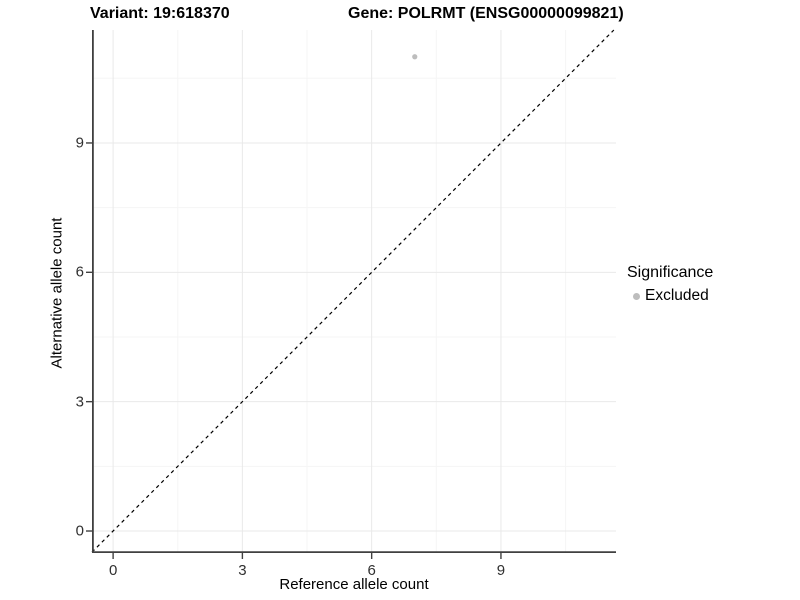 This screenshot has height=600, width=800. What do you see at coordinates (242, 570) in the screenshot?
I see `x-tick-label: 3` at bounding box center [242, 570].